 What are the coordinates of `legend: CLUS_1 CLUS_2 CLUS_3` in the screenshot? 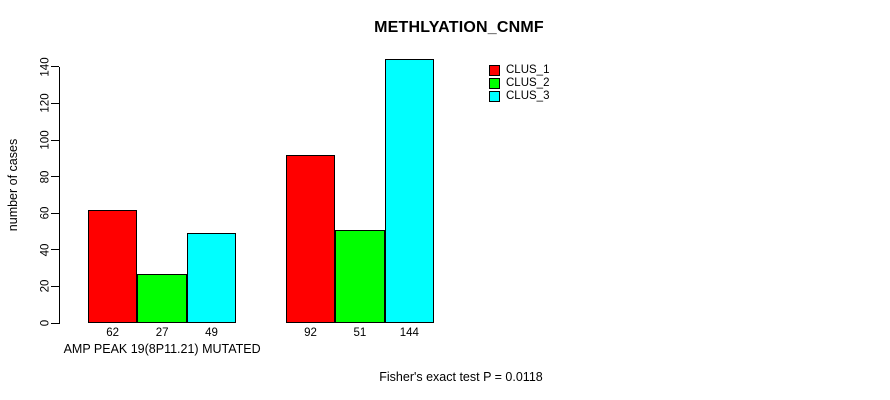 It's located at (519, 83).